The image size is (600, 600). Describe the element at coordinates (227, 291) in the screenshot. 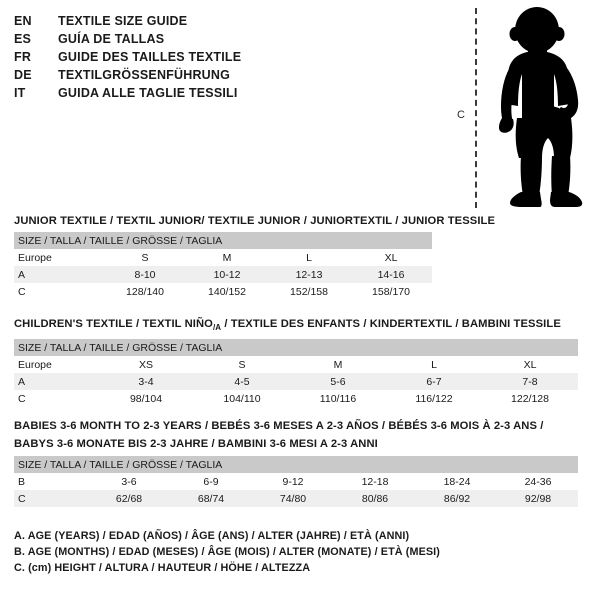

I see `table-cell: 140/152` at that location.